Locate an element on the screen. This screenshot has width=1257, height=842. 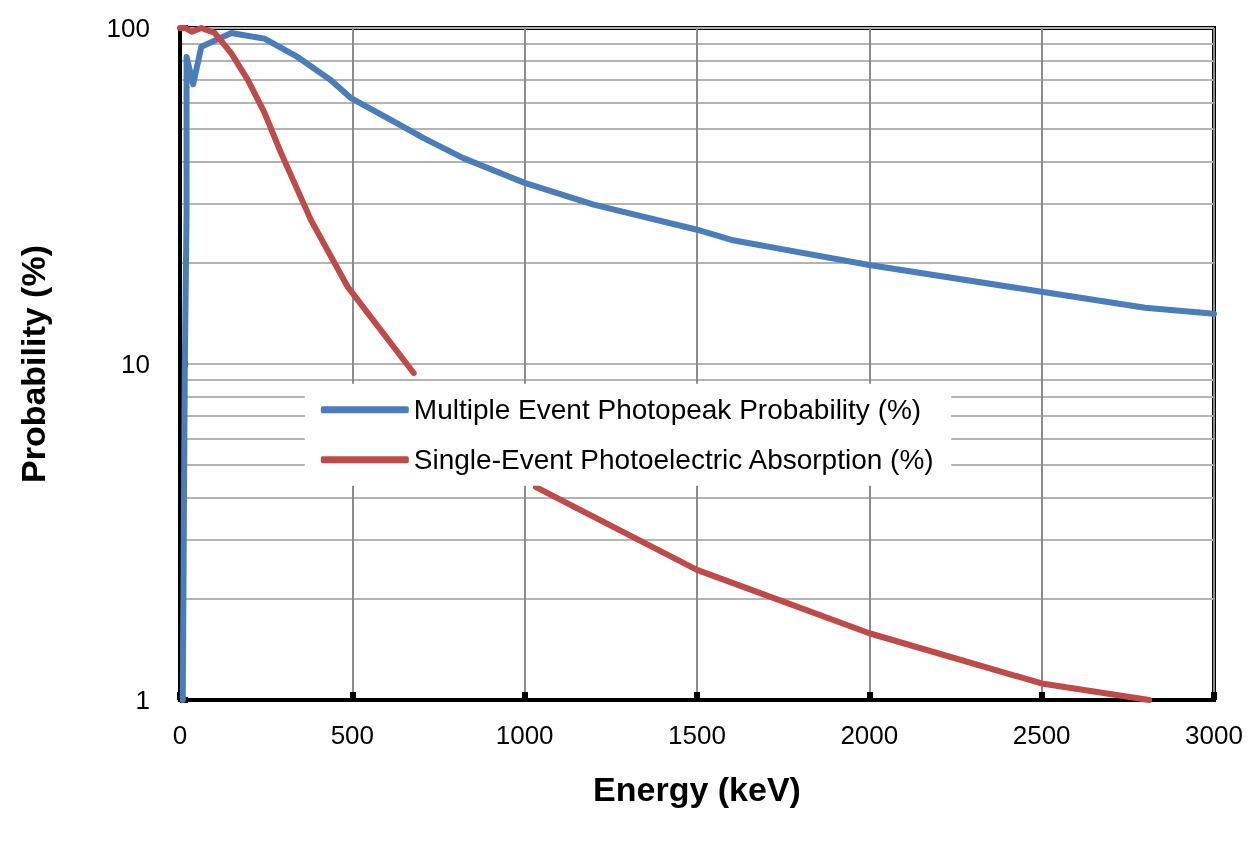
y-tick-label: 1 is located at coordinates (142, 700).